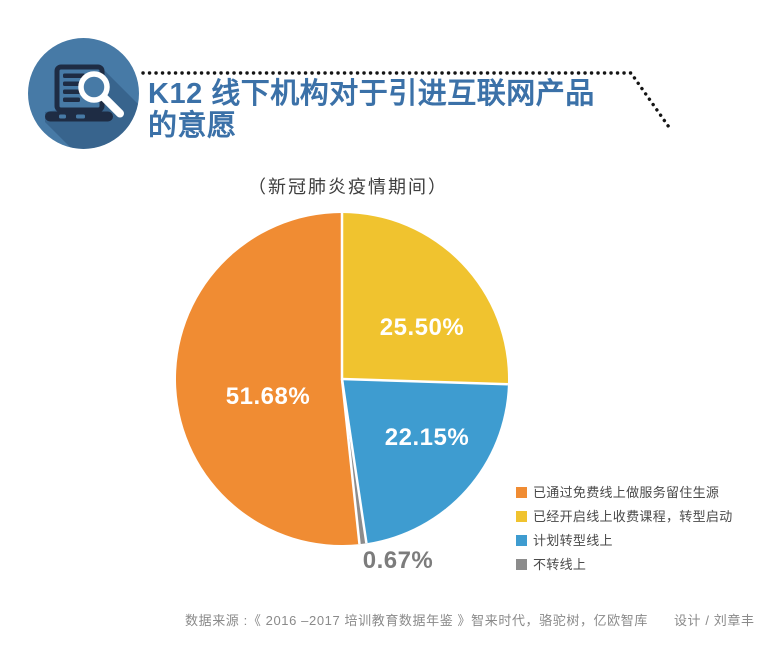  I want to click on dotted-connector-line, so click(407, 101).